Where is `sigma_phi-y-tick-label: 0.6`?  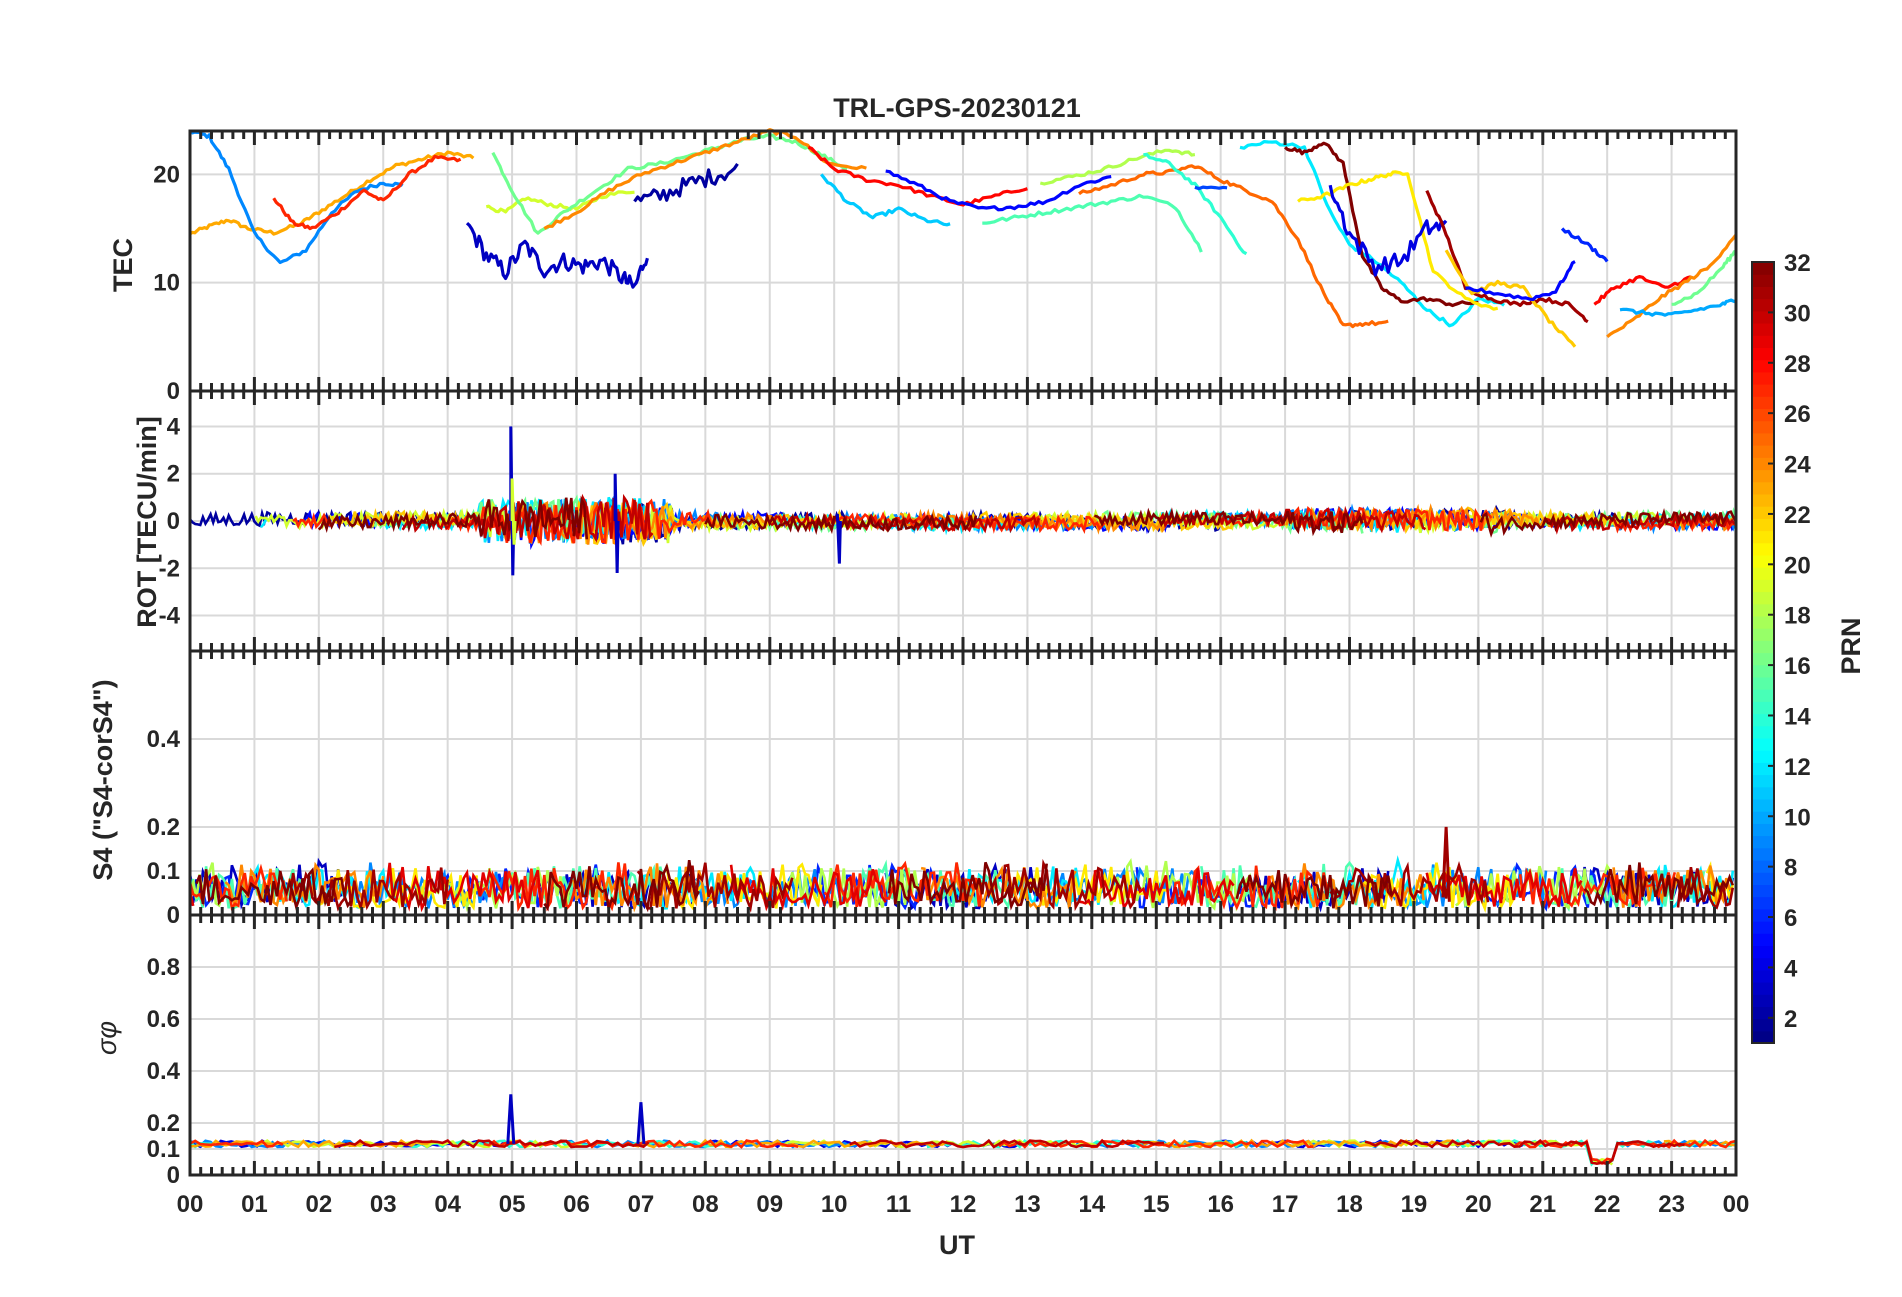
sigma_phi-y-tick-label: 0.6 is located at coordinates (163, 1019).